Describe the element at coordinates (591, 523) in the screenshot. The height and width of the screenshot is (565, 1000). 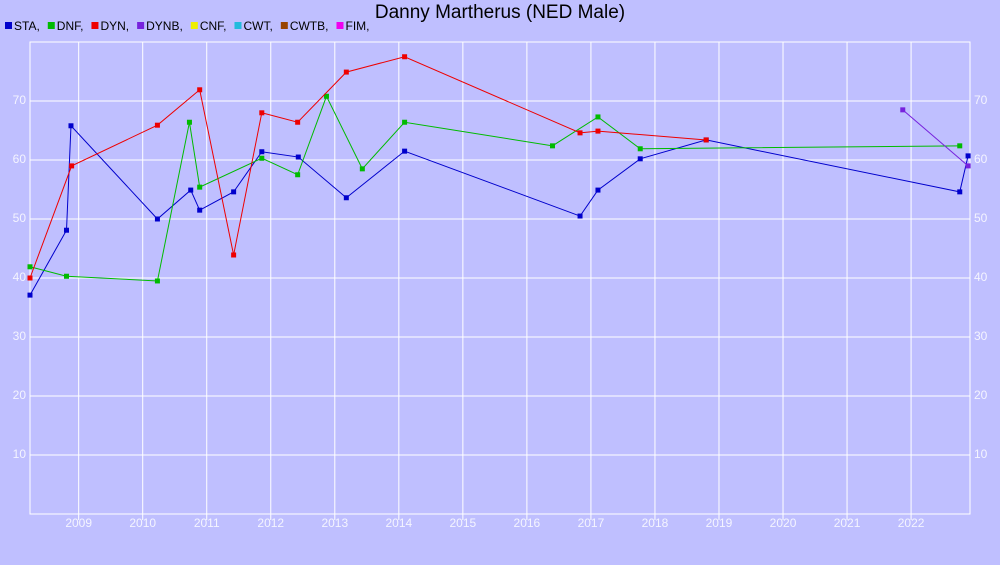
I see `x-tick-label: 2017` at that location.